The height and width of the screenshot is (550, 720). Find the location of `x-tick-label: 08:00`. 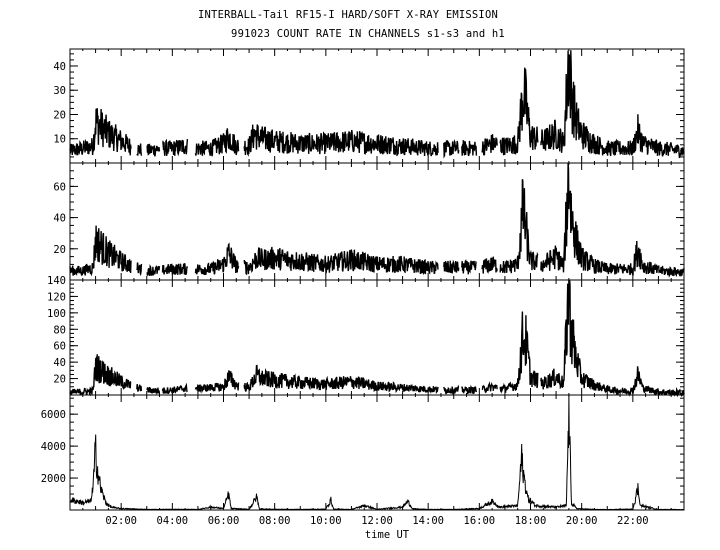

x-tick-label: 08:00 is located at coordinates (275, 521).